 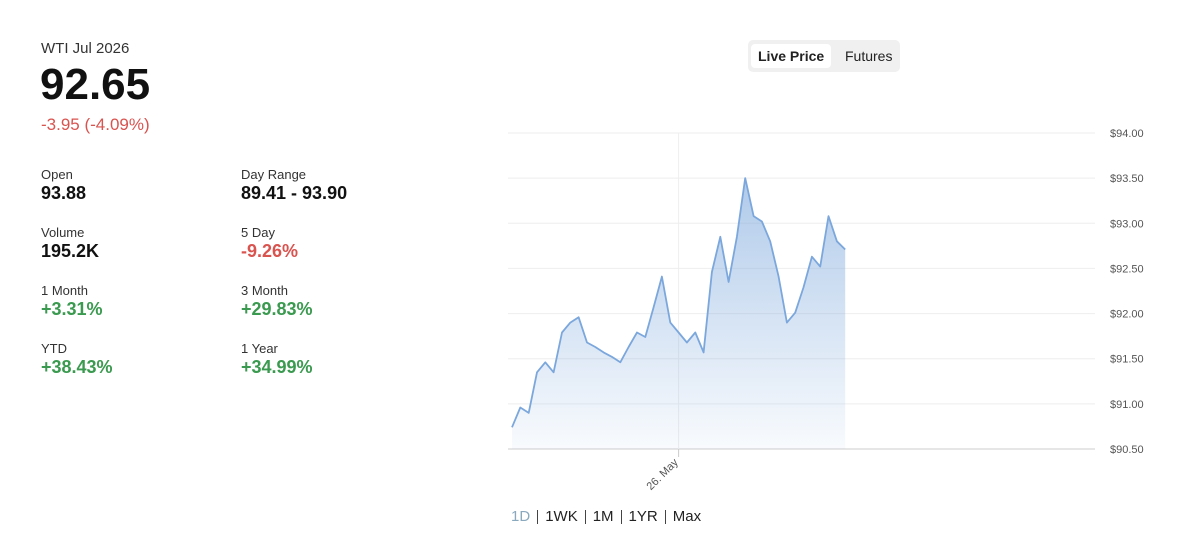 I want to click on stat-value: 89.41 - 93.90, so click(x=294, y=193).